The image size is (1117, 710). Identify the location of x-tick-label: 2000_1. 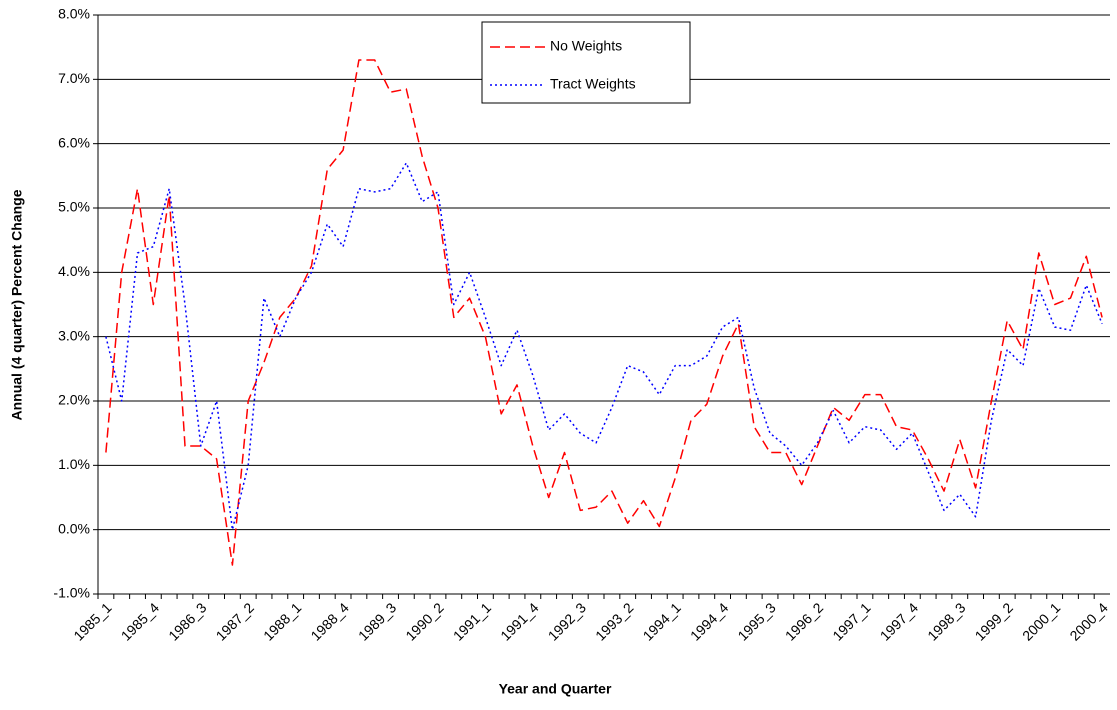
(1041, 621).